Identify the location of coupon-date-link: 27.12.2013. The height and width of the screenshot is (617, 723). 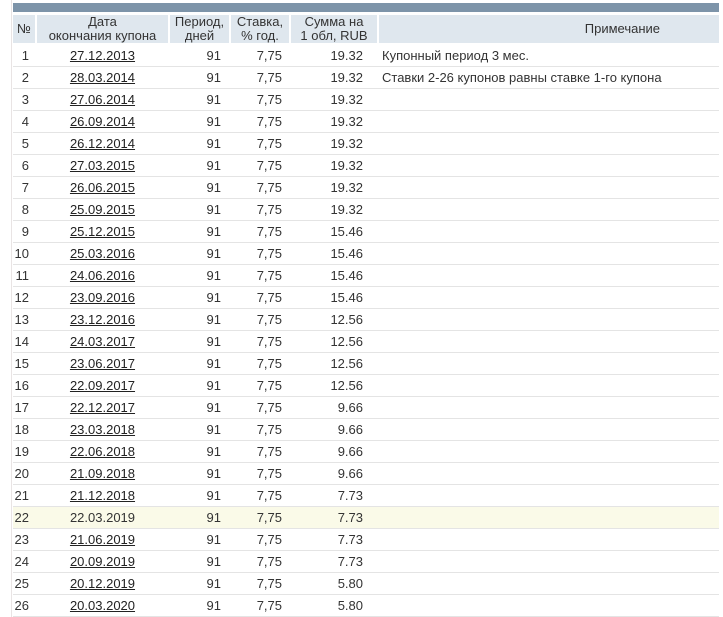
(102, 55).